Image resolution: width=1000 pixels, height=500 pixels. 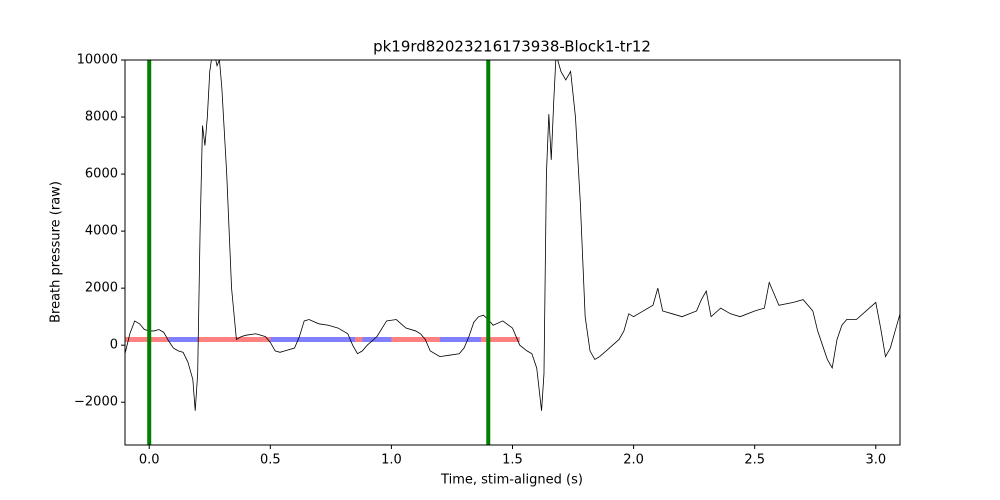 I want to click on y-tick-label: 0, so click(x=114, y=345).